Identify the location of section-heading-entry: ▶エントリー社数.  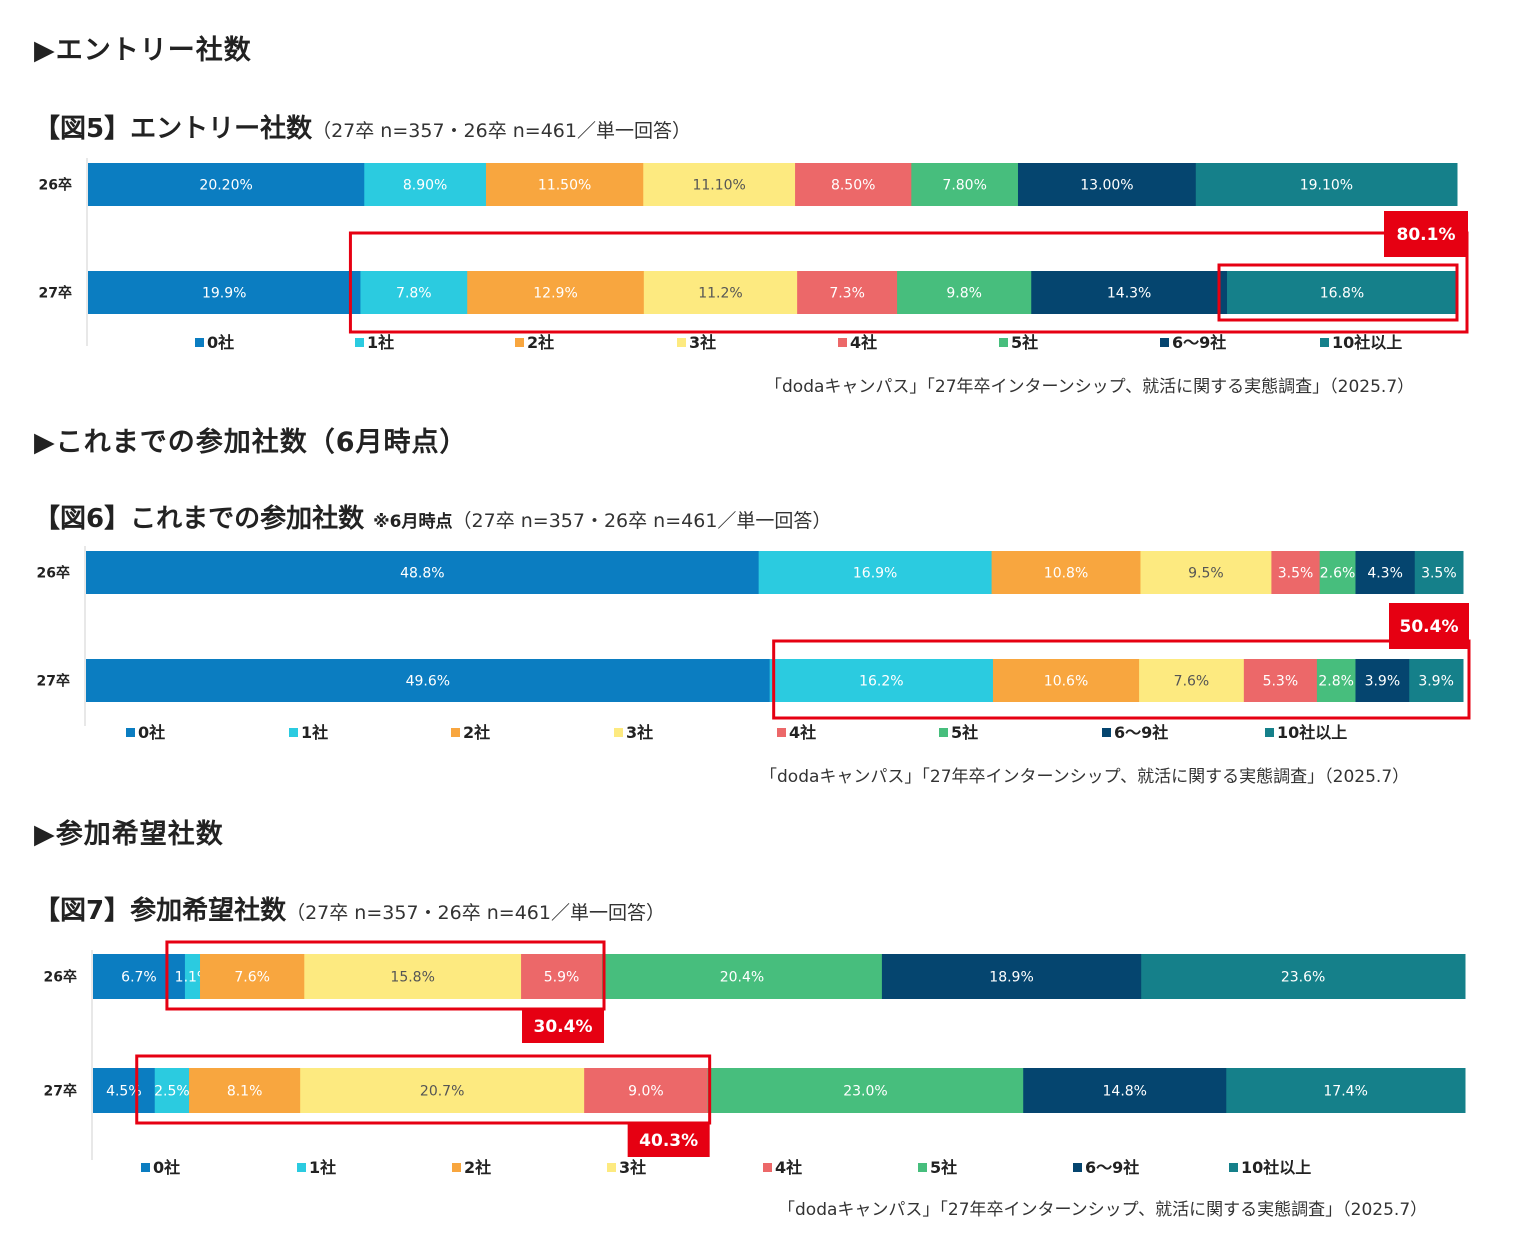
(143, 50).